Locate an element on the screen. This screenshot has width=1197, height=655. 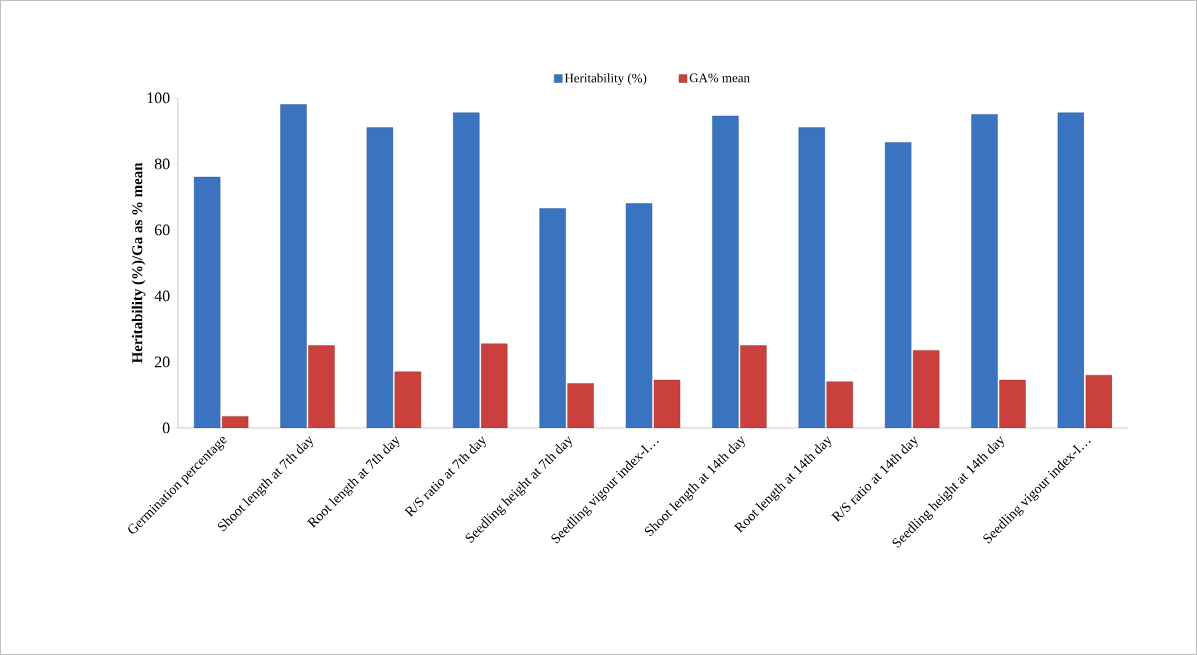
y-tick-label: 40 is located at coordinates (162, 296).